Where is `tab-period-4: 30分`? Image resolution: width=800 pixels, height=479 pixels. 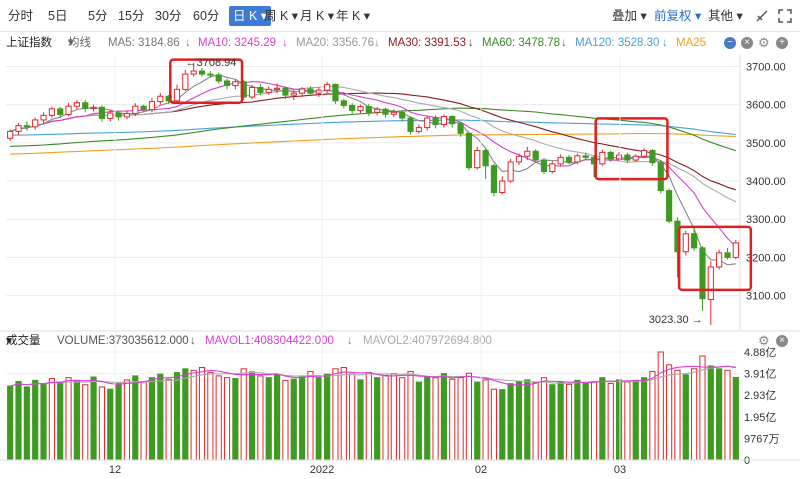 tab-period-4: 30分 is located at coordinates (168, 16).